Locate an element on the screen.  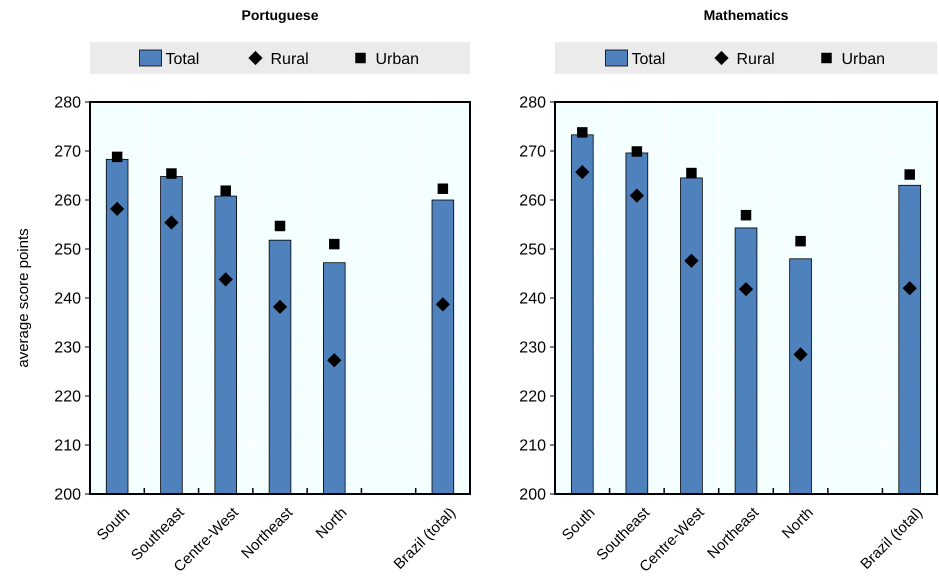
chart-title: Portuguese is located at coordinates (280, 15).